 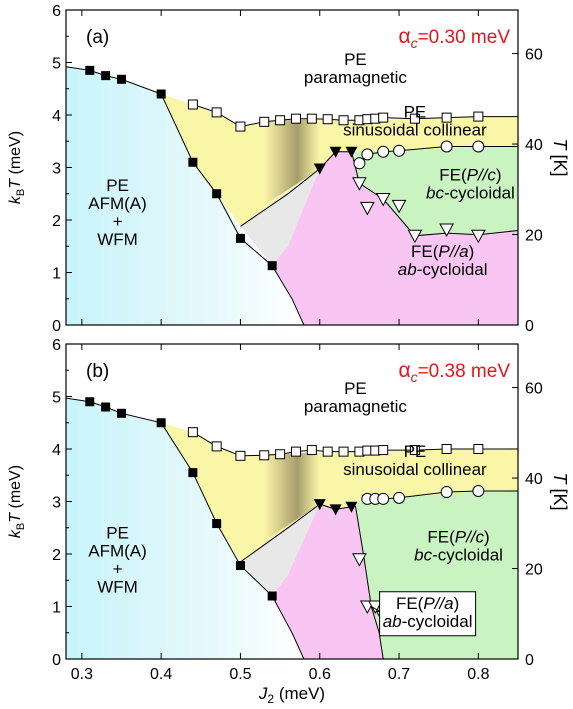 I want to click on region-label-line: paramagnetic, so click(x=356, y=406).